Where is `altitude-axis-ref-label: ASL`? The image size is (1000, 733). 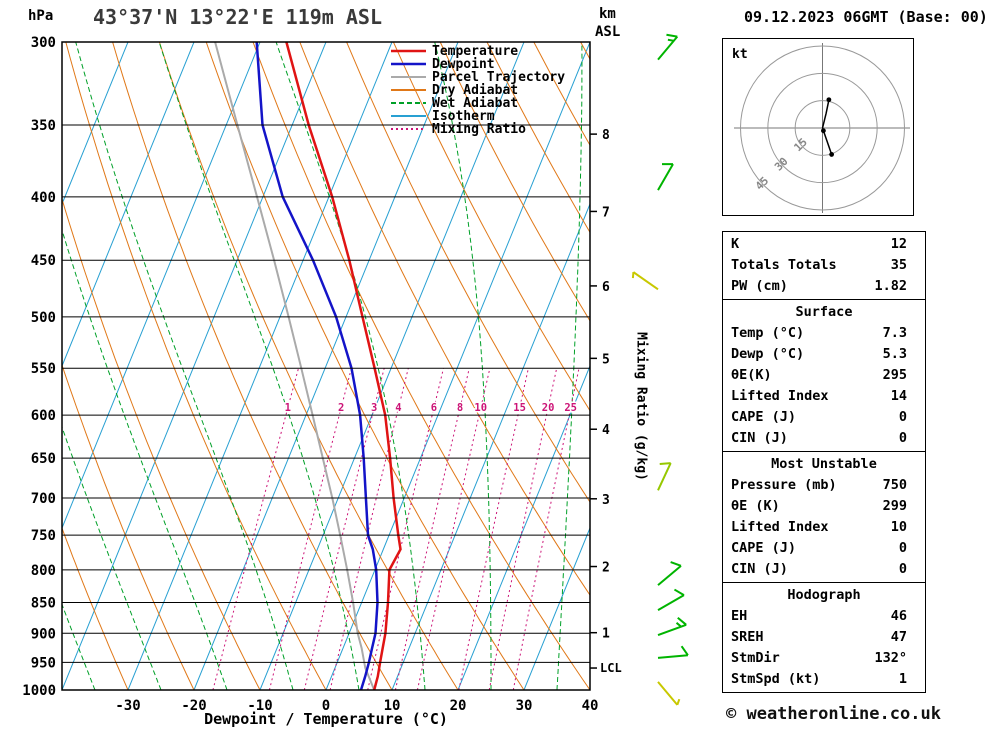
altitude-axis-ref-label: ASL is located at coordinates (608, 32).